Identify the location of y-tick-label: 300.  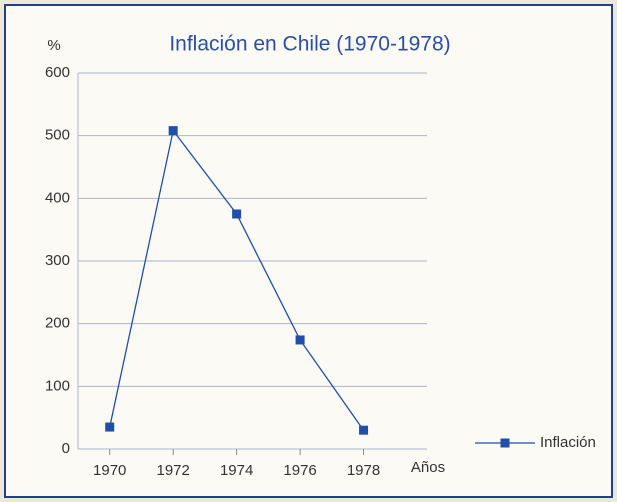
(57, 260).